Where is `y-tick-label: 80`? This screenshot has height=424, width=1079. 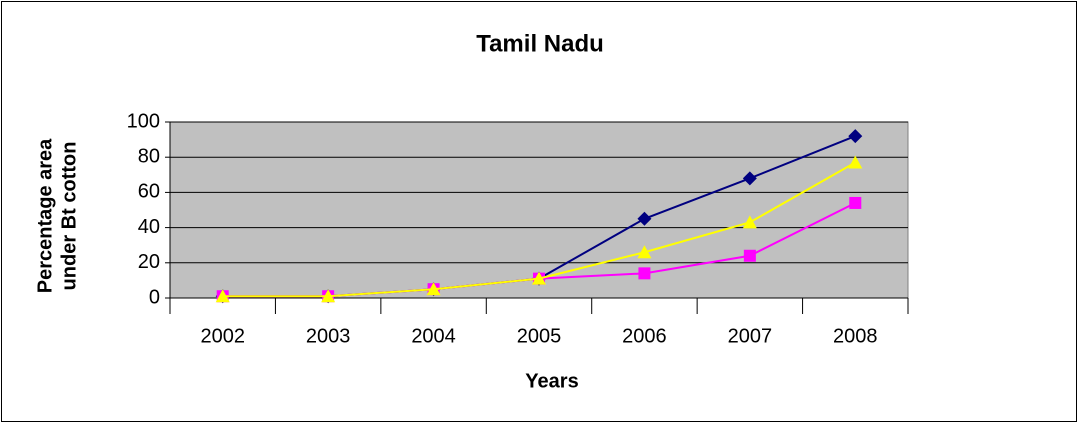
y-tick-label: 80 is located at coordinates (149, 156).